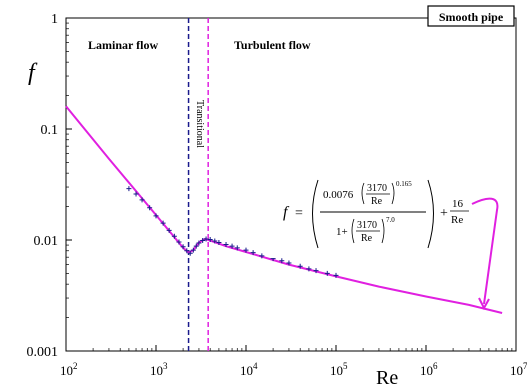 The width and height of the screenshot is (527, 388). I want to click on den-right-paren, so click(383, 231).